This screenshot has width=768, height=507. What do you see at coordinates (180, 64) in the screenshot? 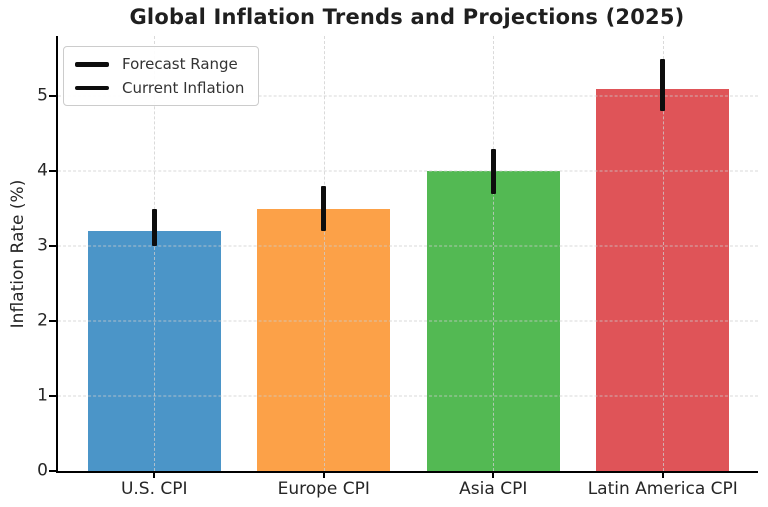
I see `legend-label-forecast-range: Forecast Range` at bounding box center [180, 64].